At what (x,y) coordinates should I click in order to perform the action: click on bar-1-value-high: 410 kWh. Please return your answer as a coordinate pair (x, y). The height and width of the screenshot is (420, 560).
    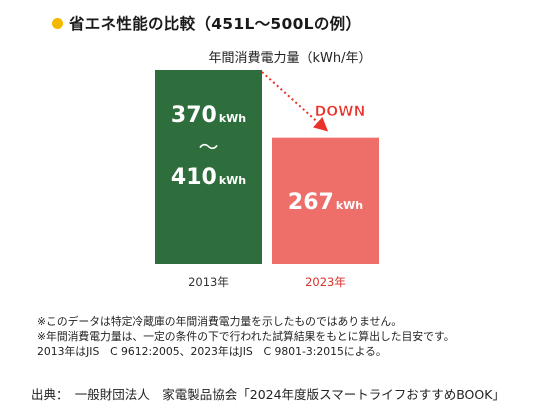
    Looking at the image, I should click on (208, 177).